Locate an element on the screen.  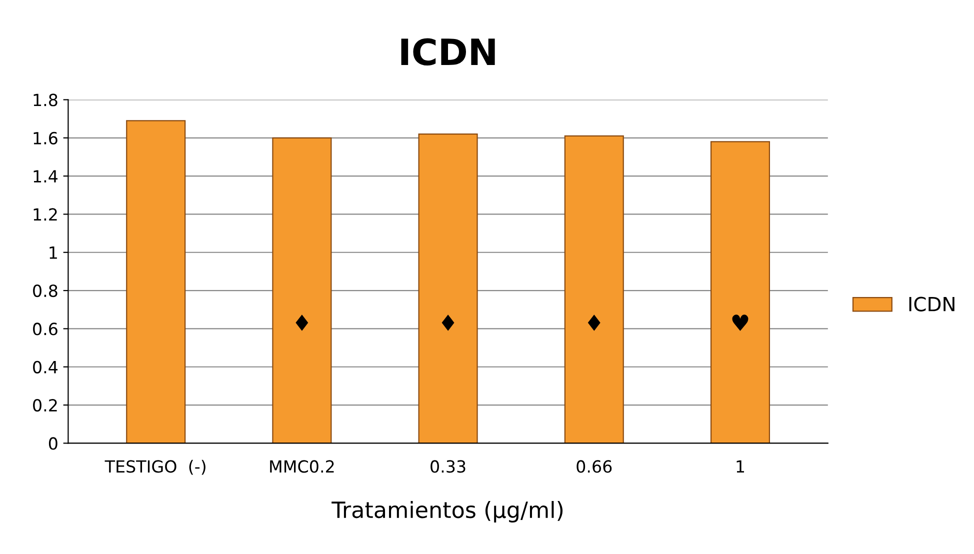
y-tick-label: 1.2 is located at coordinates (45, 214).